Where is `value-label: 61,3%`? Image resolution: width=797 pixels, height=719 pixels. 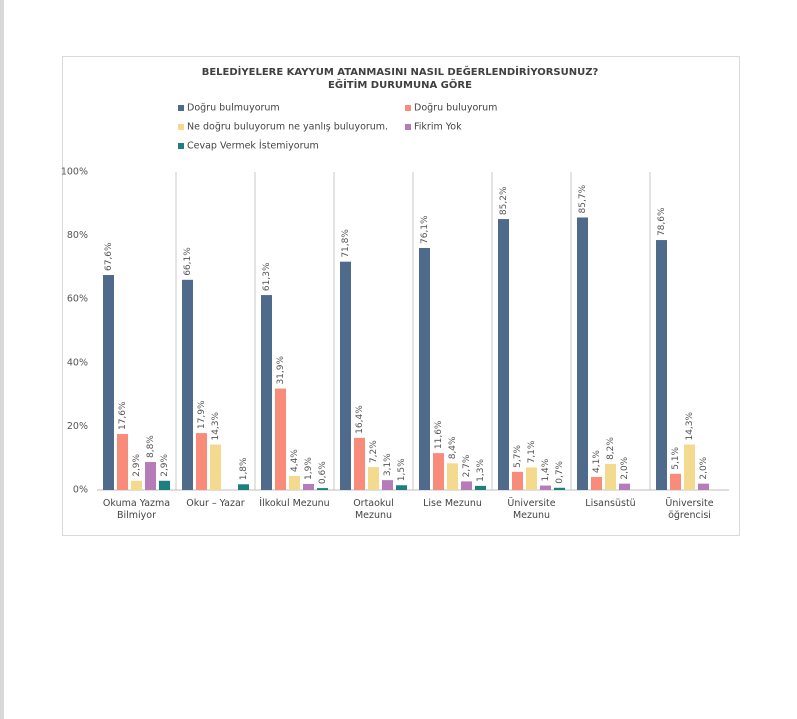 value-label: 61,3% is located at coordinates (267, 276).